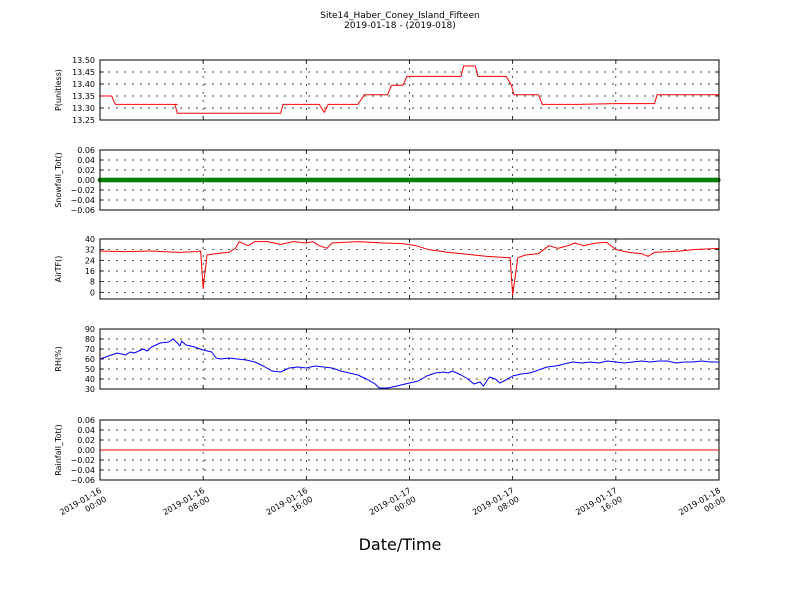  What do you see at coordinates (58, 450) in the screenshot?
I see `y-axis-label-rain: Rainfall_Tot()` at bounding box center [58, 450].